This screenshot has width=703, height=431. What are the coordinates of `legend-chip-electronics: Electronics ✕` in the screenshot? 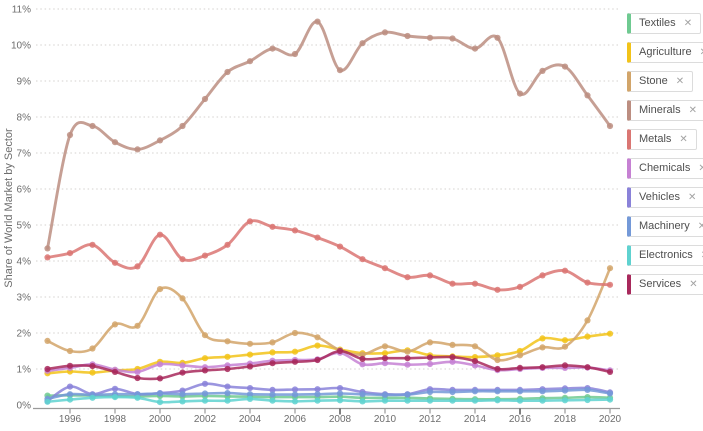 It's located at (665, 255).